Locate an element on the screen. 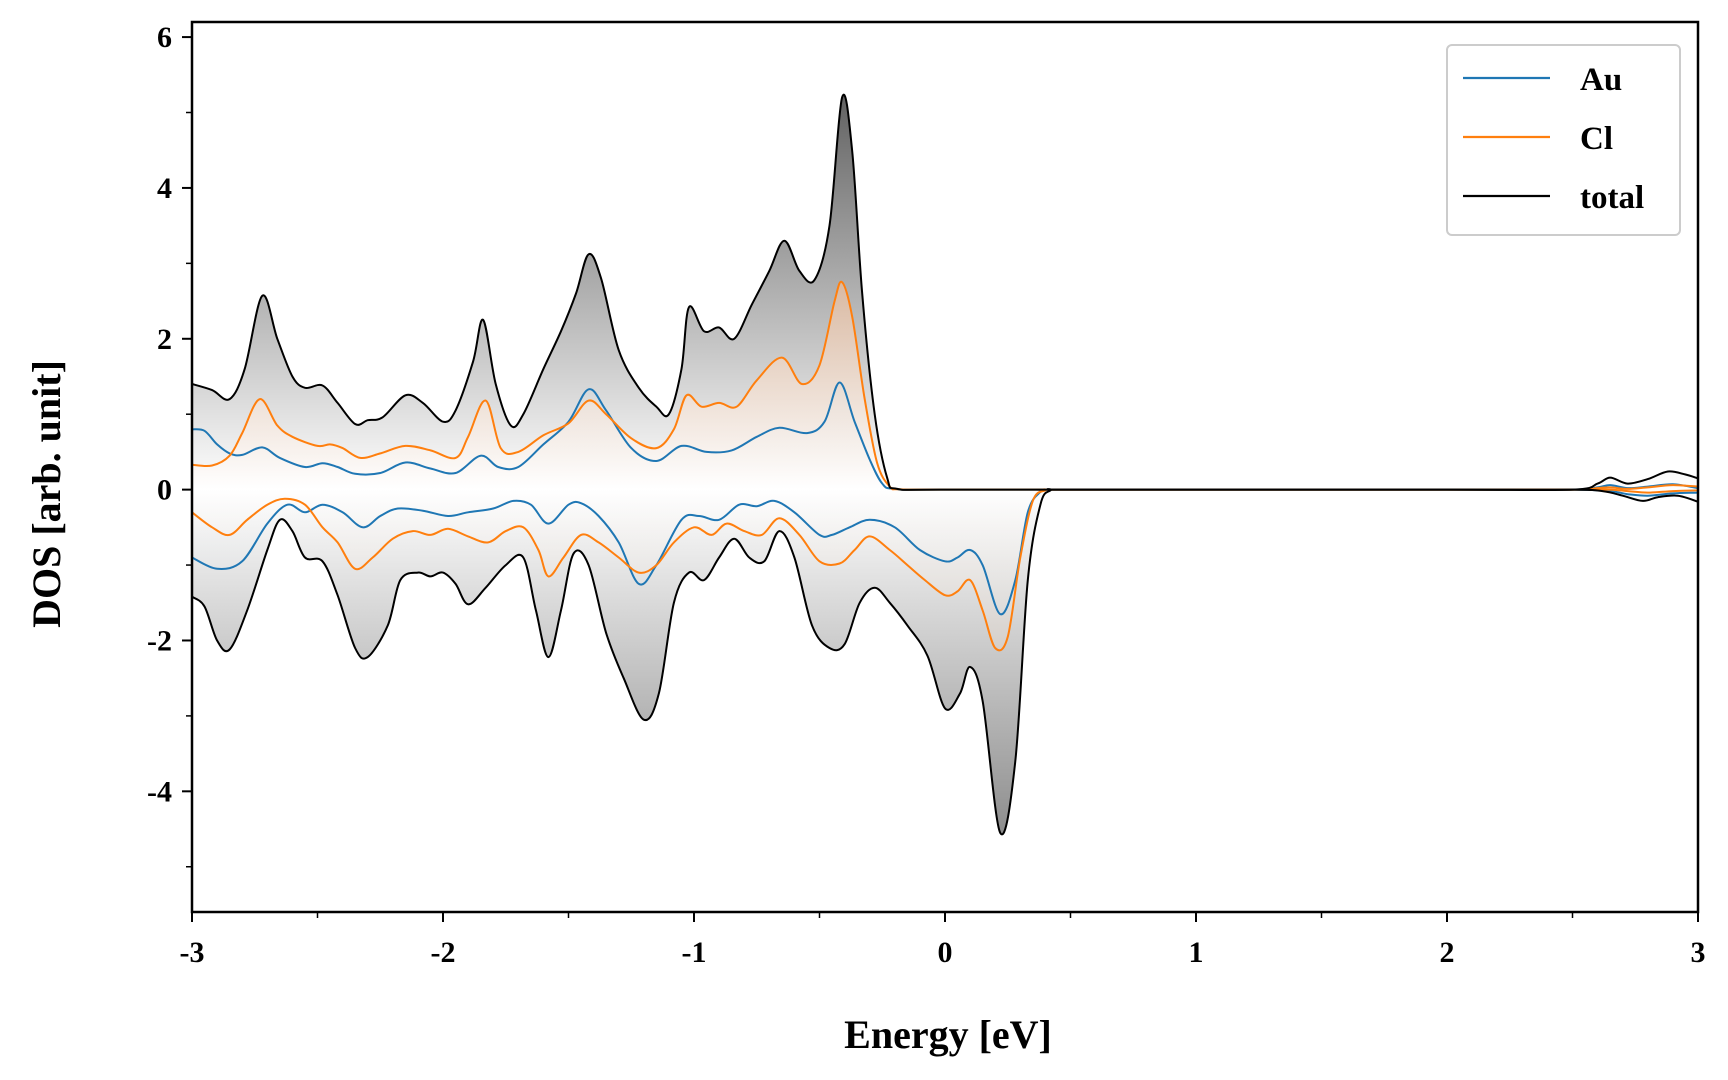  x-axis-ticks: -3 -2 -1 0 1 2 3 is located at coordinates (943, 940).